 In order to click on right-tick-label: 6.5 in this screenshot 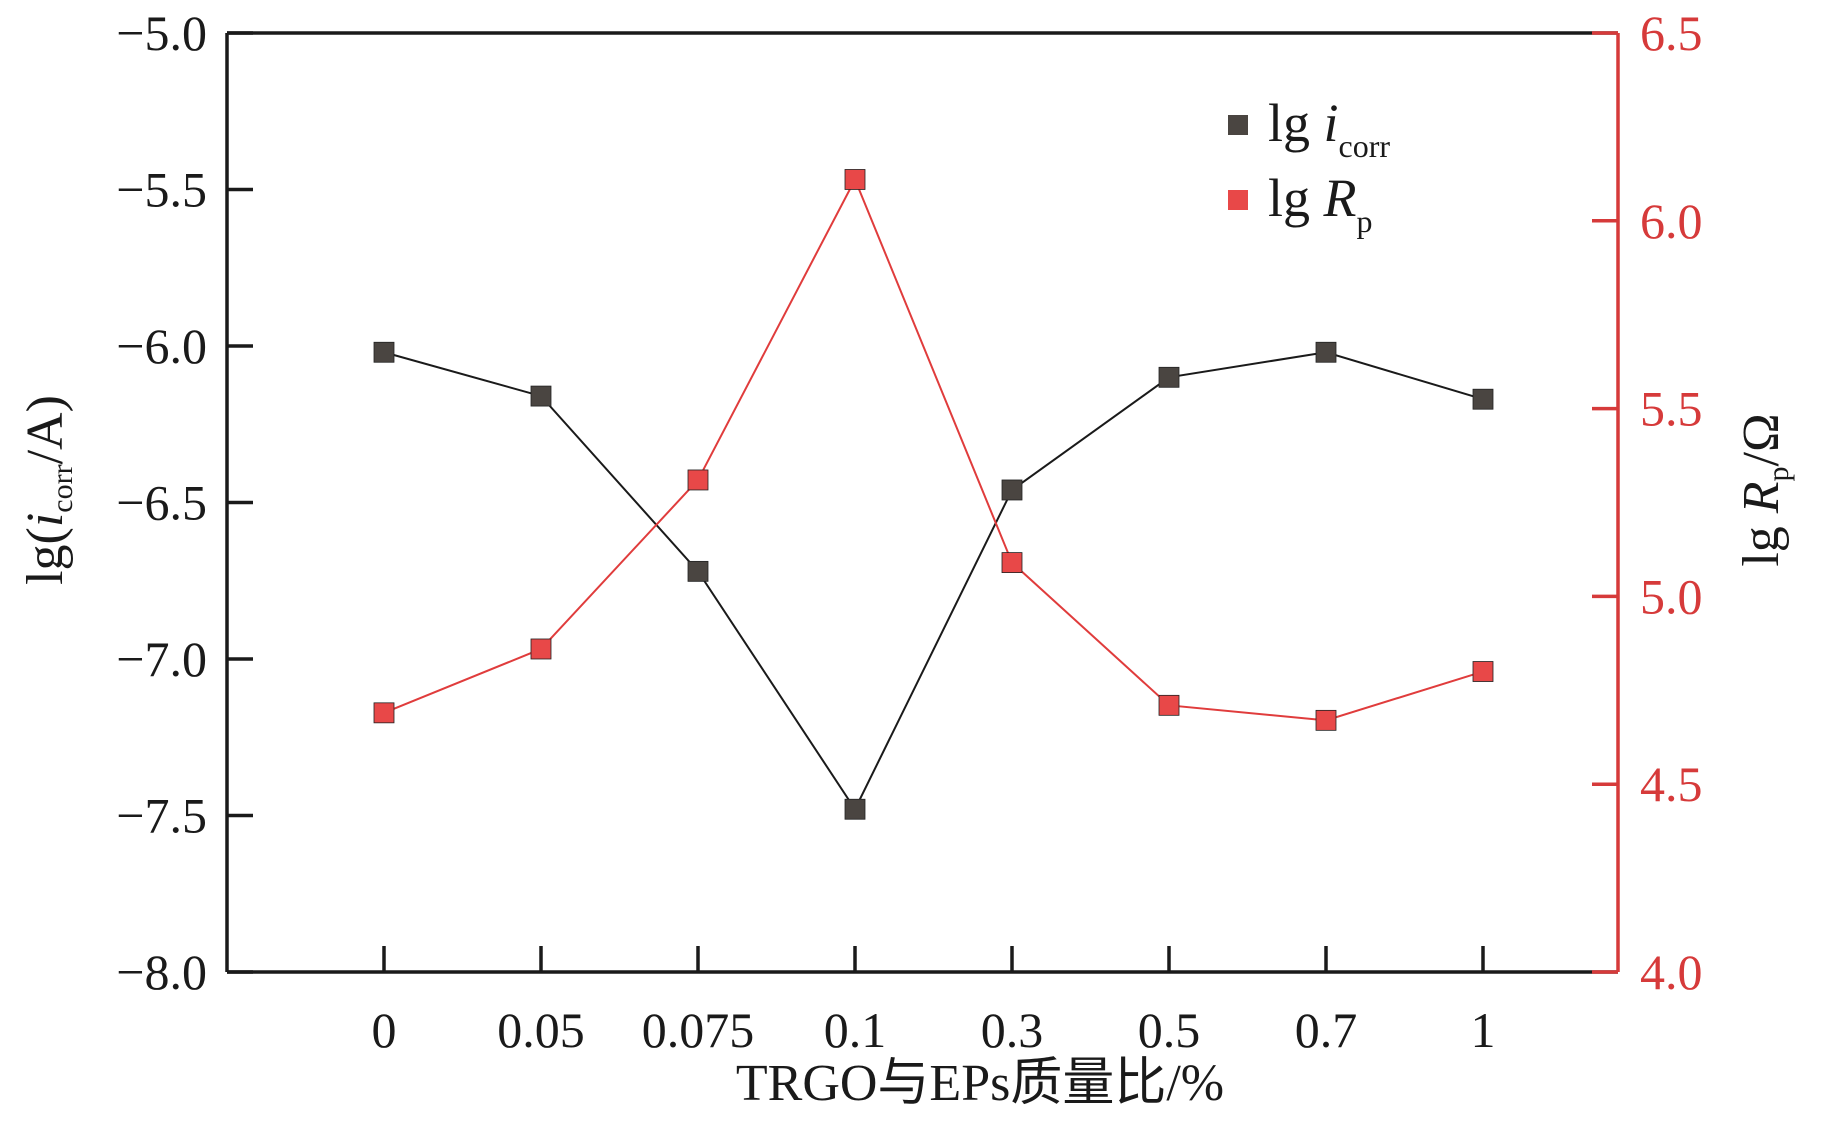, I will do `click(1671, 33)`.